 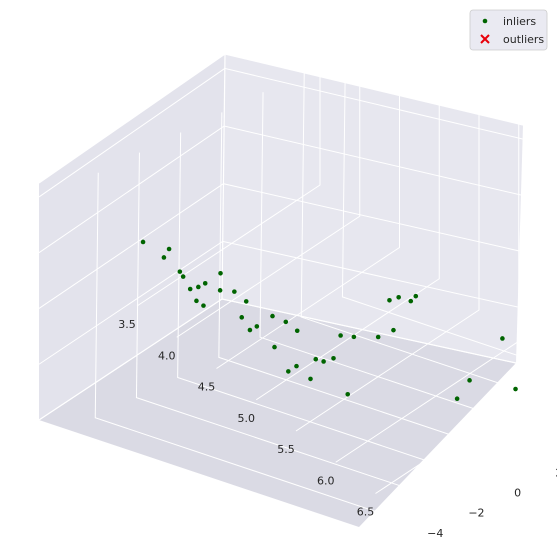 I want to click on tick-label-x: 4.5, so click(x=207, y=387).